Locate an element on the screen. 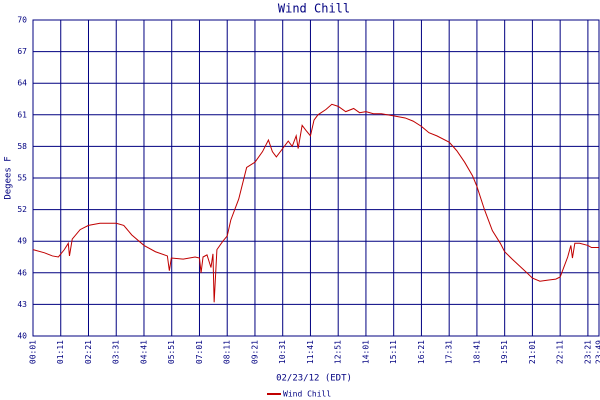  x-tick-label: 08:11 is located at coordinates (227, 352).